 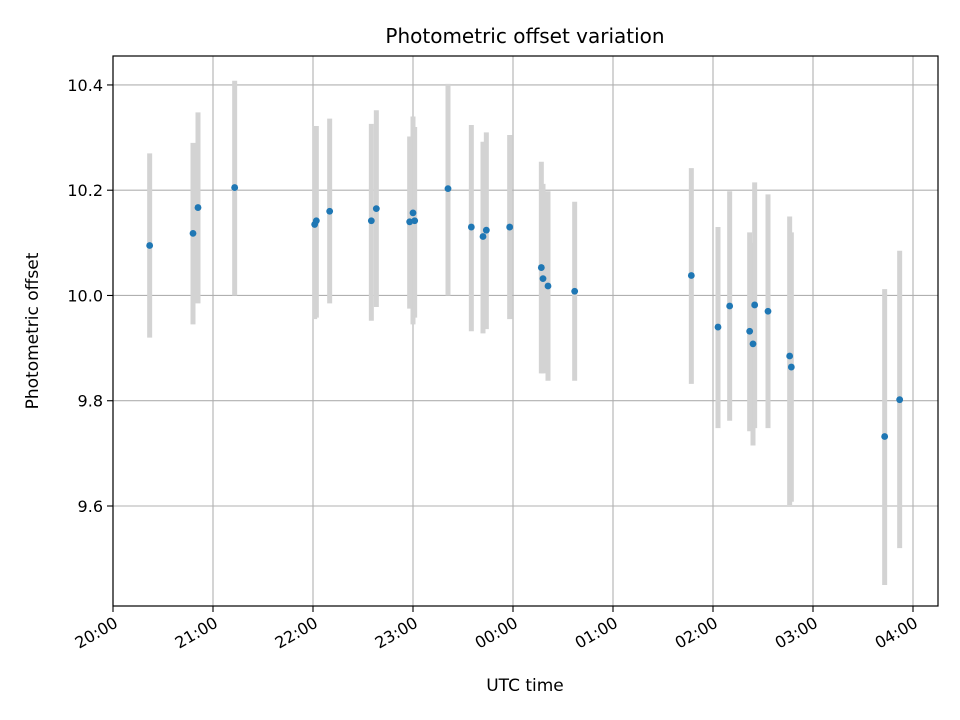 What do you see at coordinates (90, 401) in the screenshot?
I see `y-tick-label: 9.8` at bounding box center [90, 401].